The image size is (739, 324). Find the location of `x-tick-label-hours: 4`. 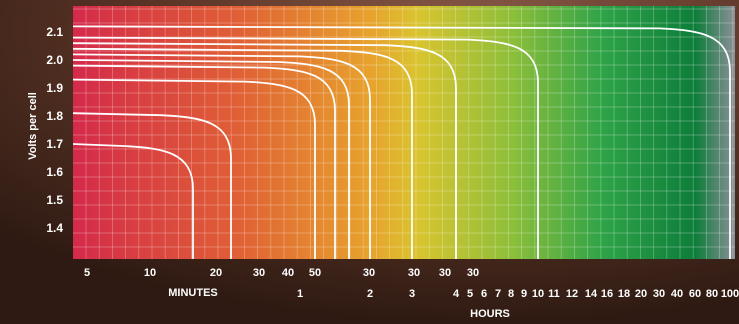

x-tick-label-hours: 4 is located at coordinates (456, 294).